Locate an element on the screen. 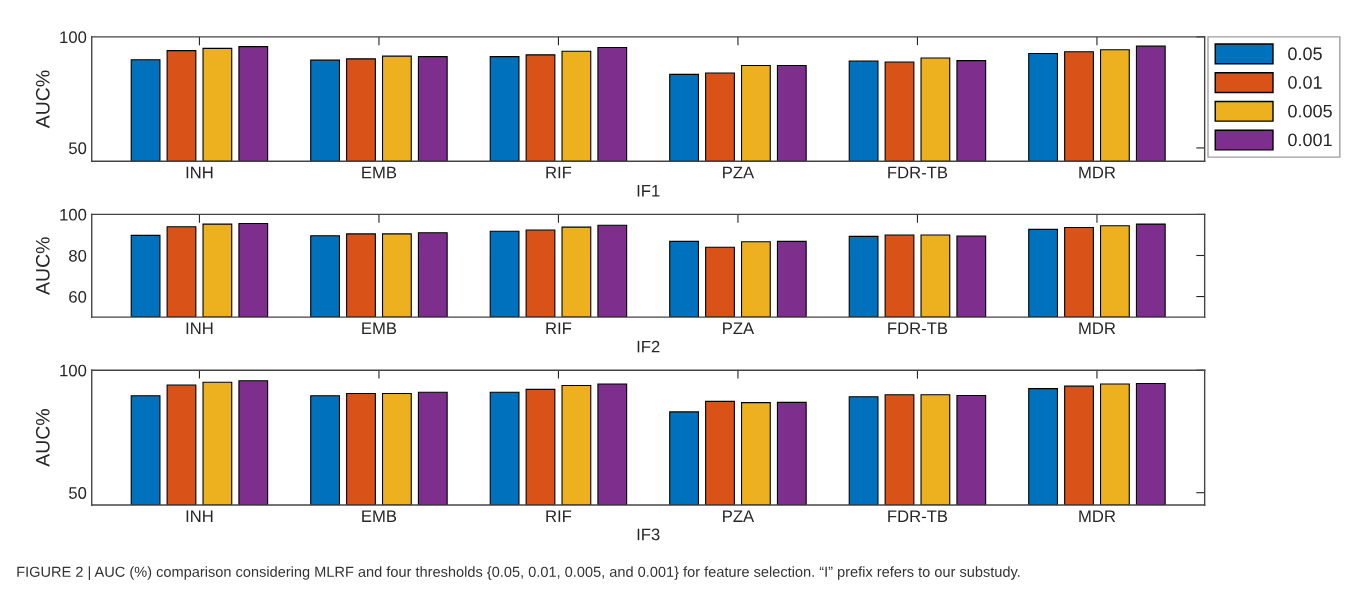  legend-label: 0.001 is located at coordinates (1310, 140).